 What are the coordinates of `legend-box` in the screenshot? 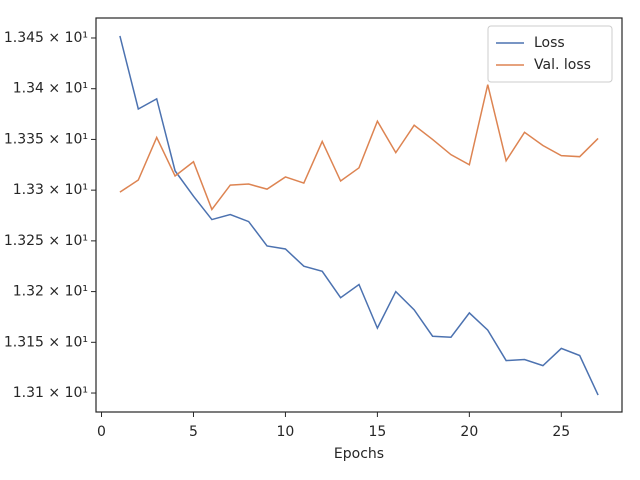 It's located at (550, 54).